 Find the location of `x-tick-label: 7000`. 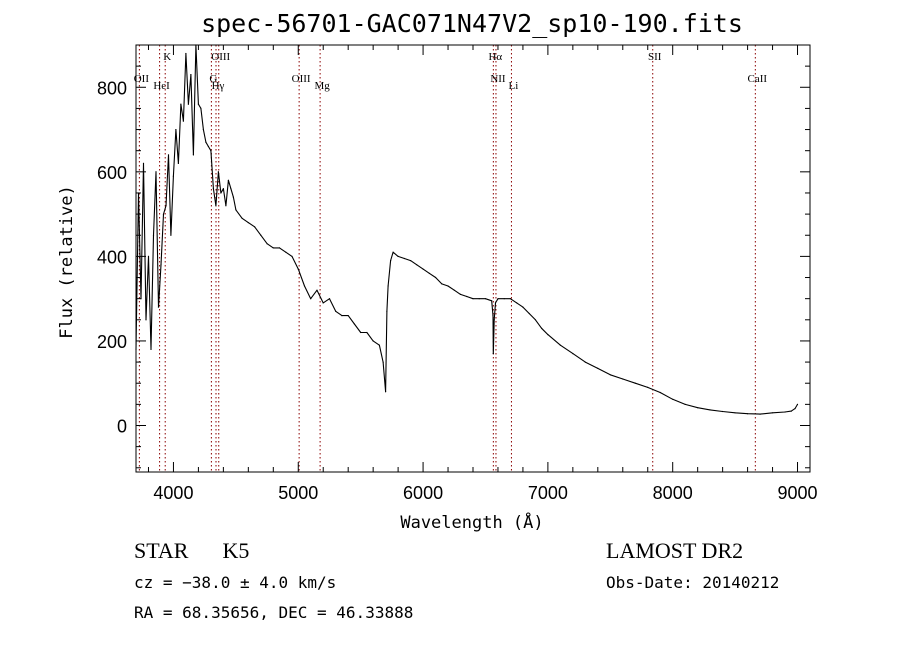

x-tick-label: 7000 is located at coordinates (548, 493).